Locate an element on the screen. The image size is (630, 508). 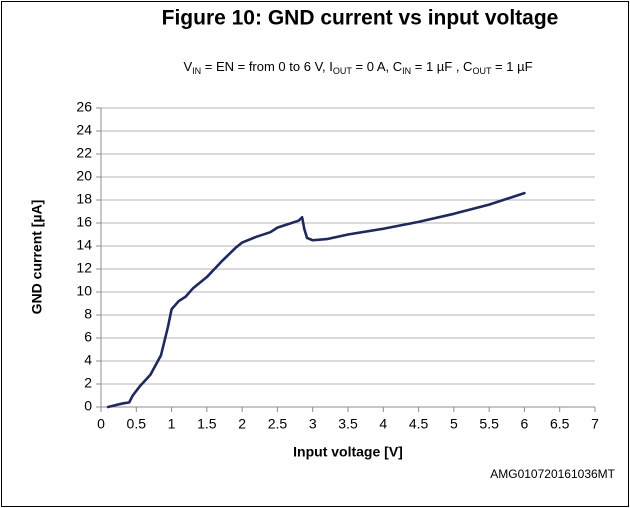
footnote: AMG010720161036MT is located at coordinates (552, 474).